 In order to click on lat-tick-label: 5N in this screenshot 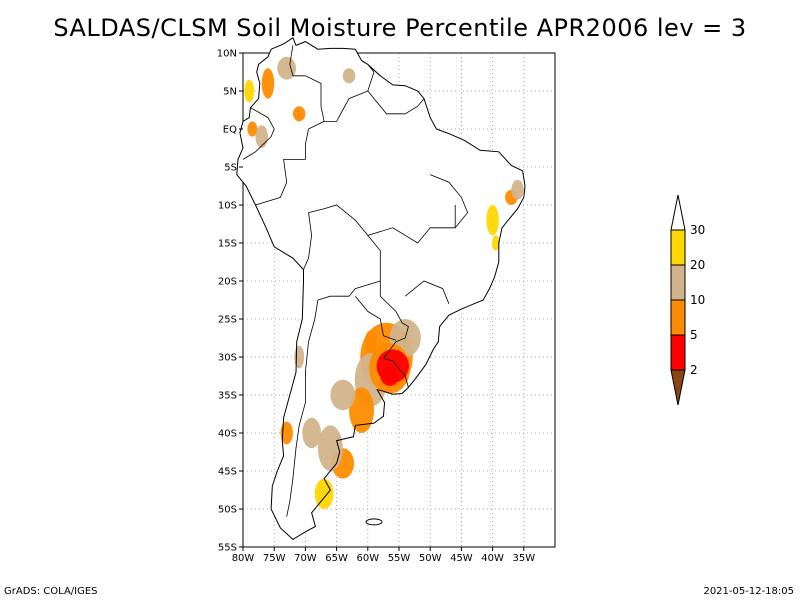, I will do `click(230, 92)`.